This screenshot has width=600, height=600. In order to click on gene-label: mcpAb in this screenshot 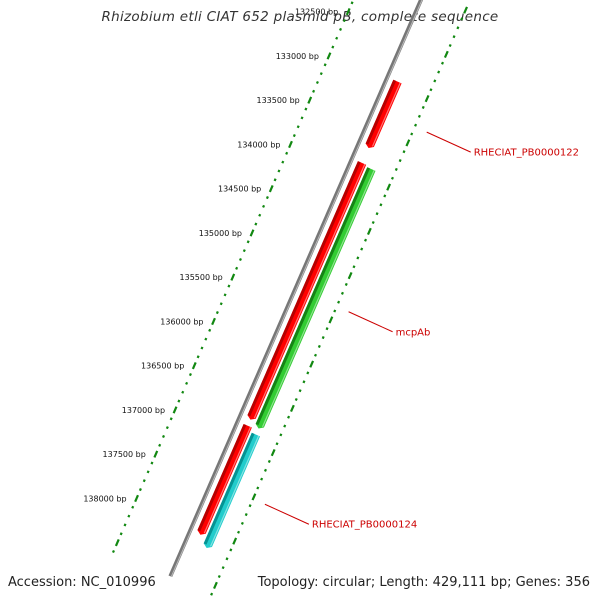, I will do `click(413, 332)`.